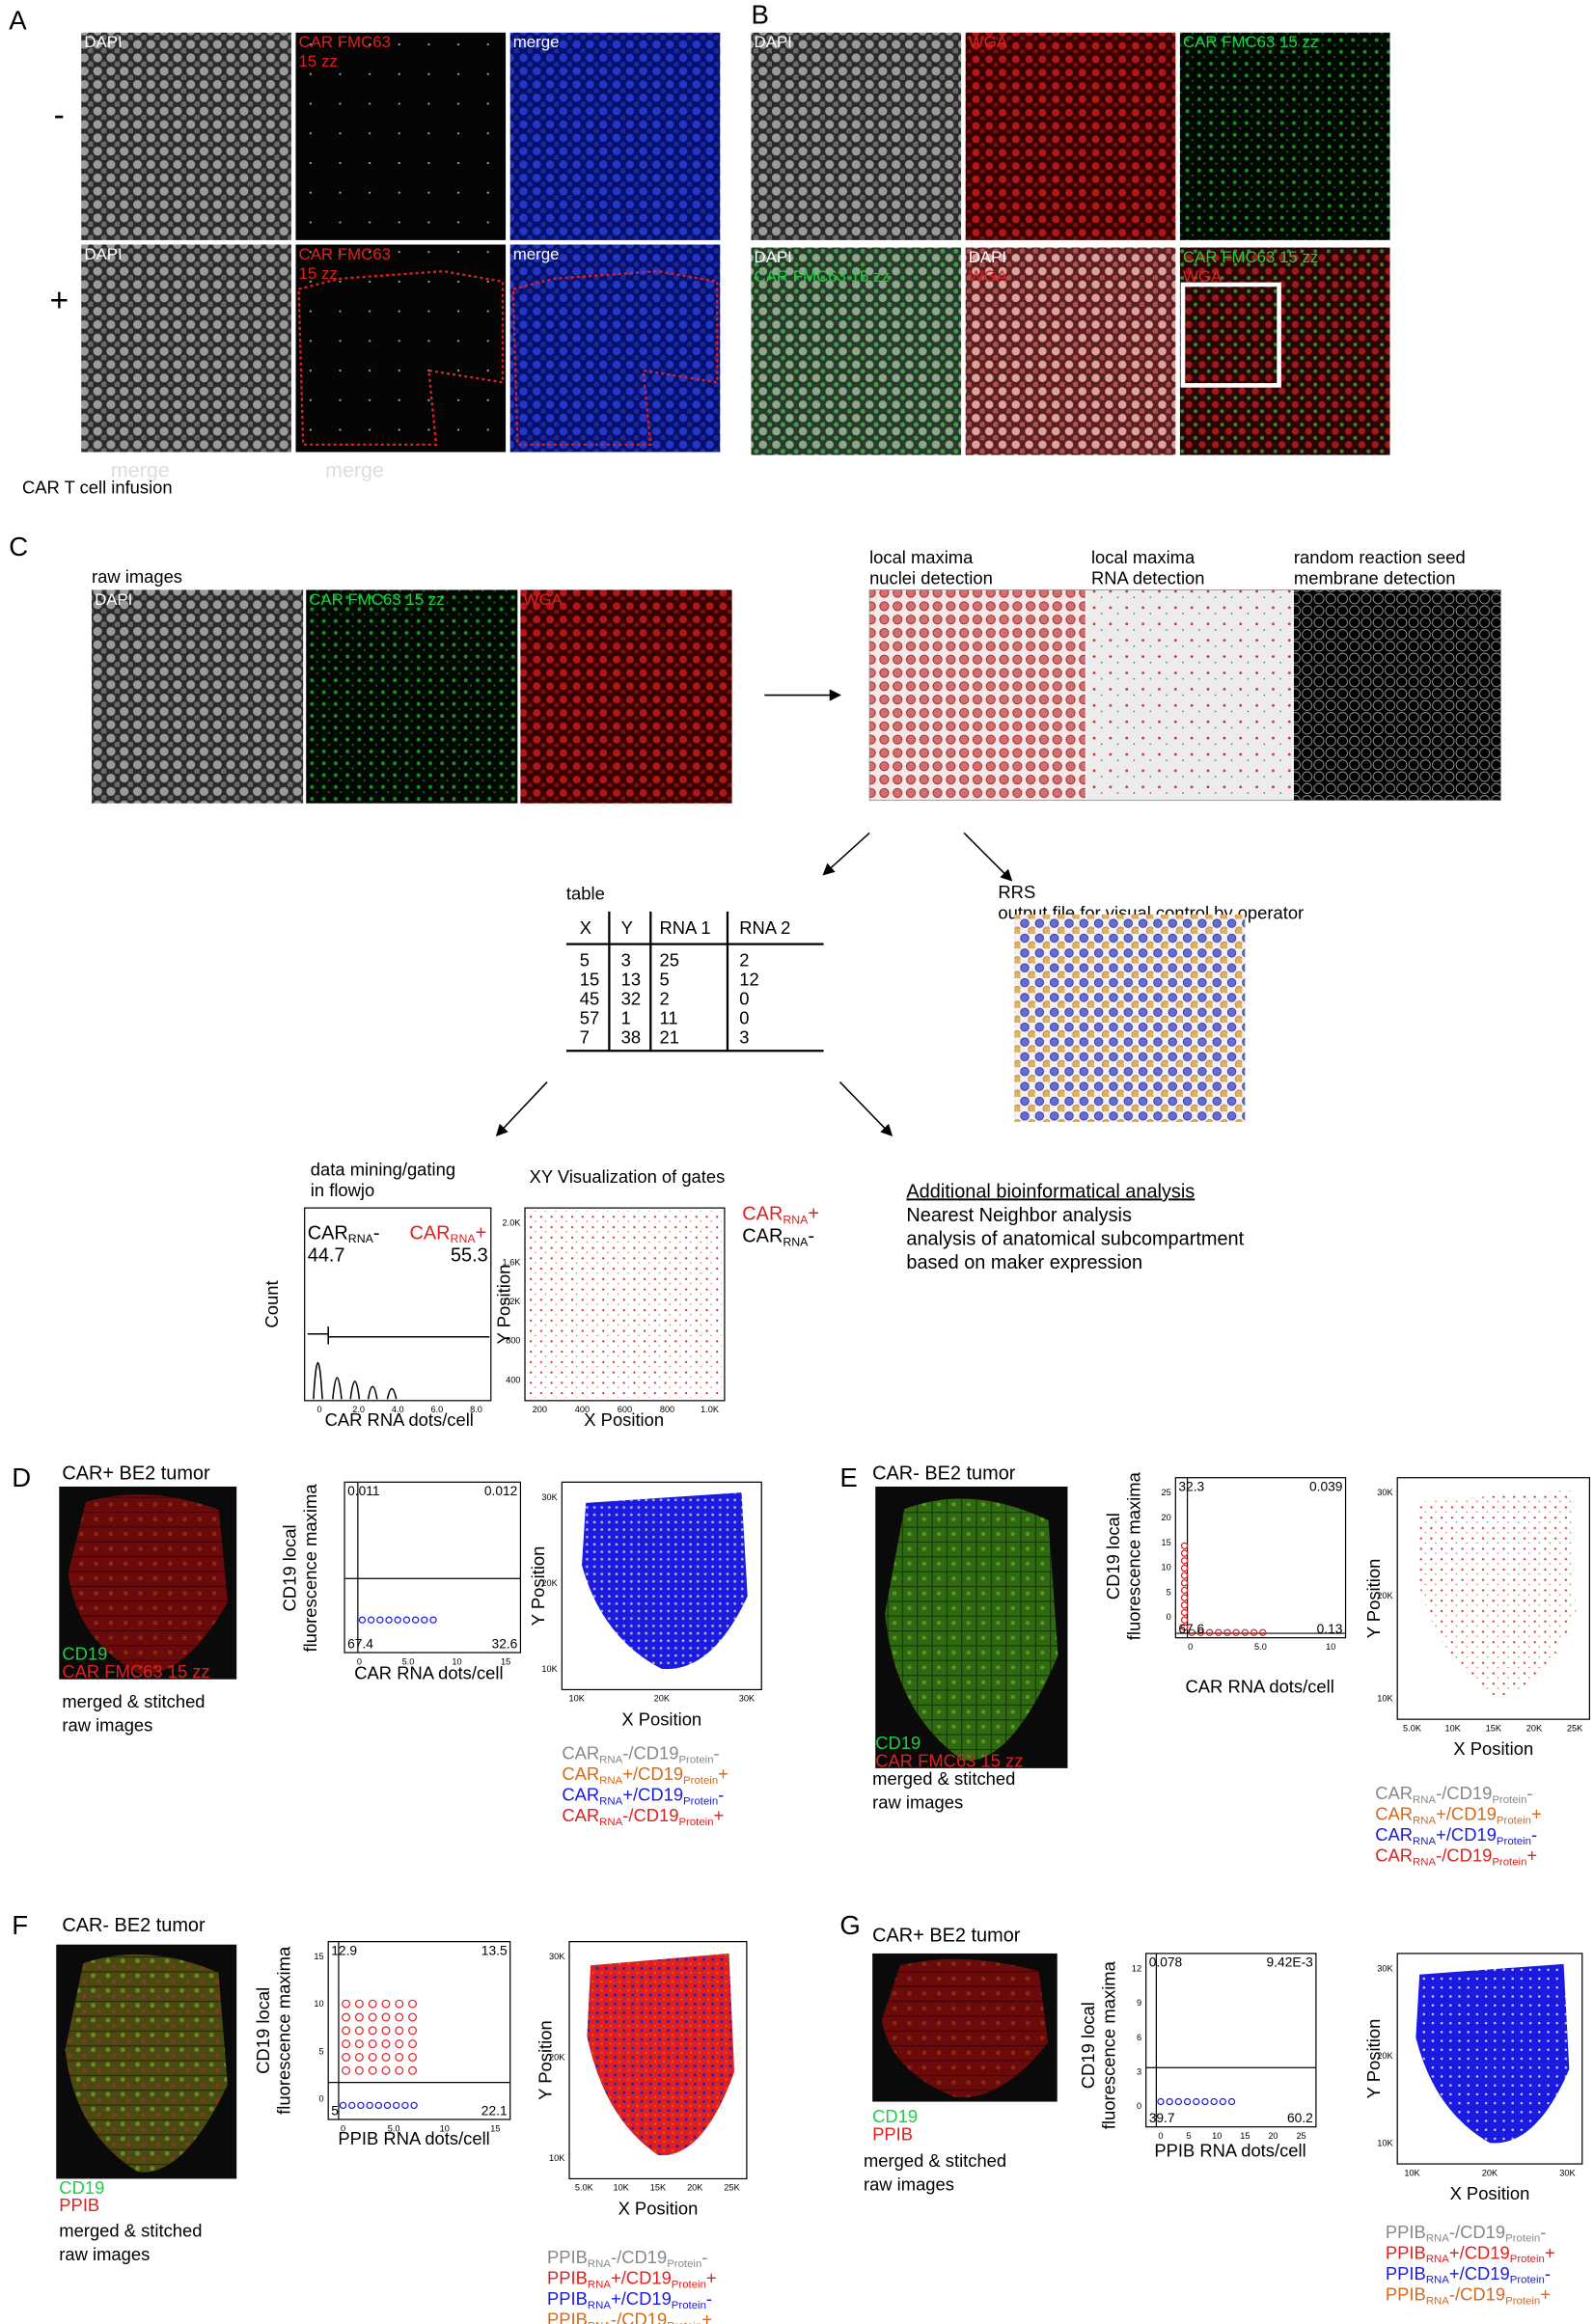  I want to click on legend-entry: PPIBRNA-/CD19Protein+, so click(629, 2317).